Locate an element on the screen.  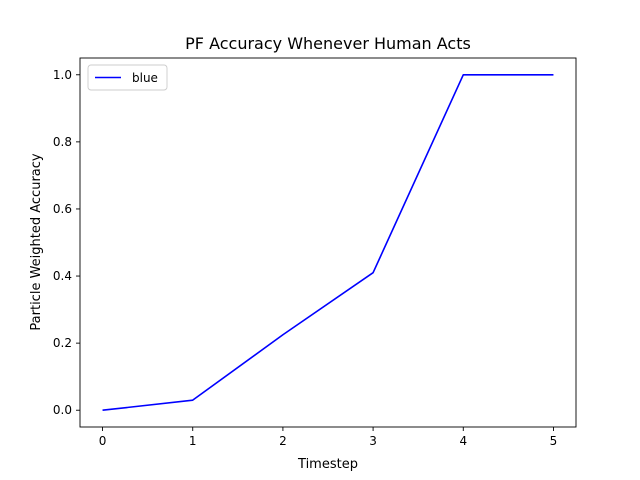
y-tick-label: 0.6 is located at coordinates (62, 209).